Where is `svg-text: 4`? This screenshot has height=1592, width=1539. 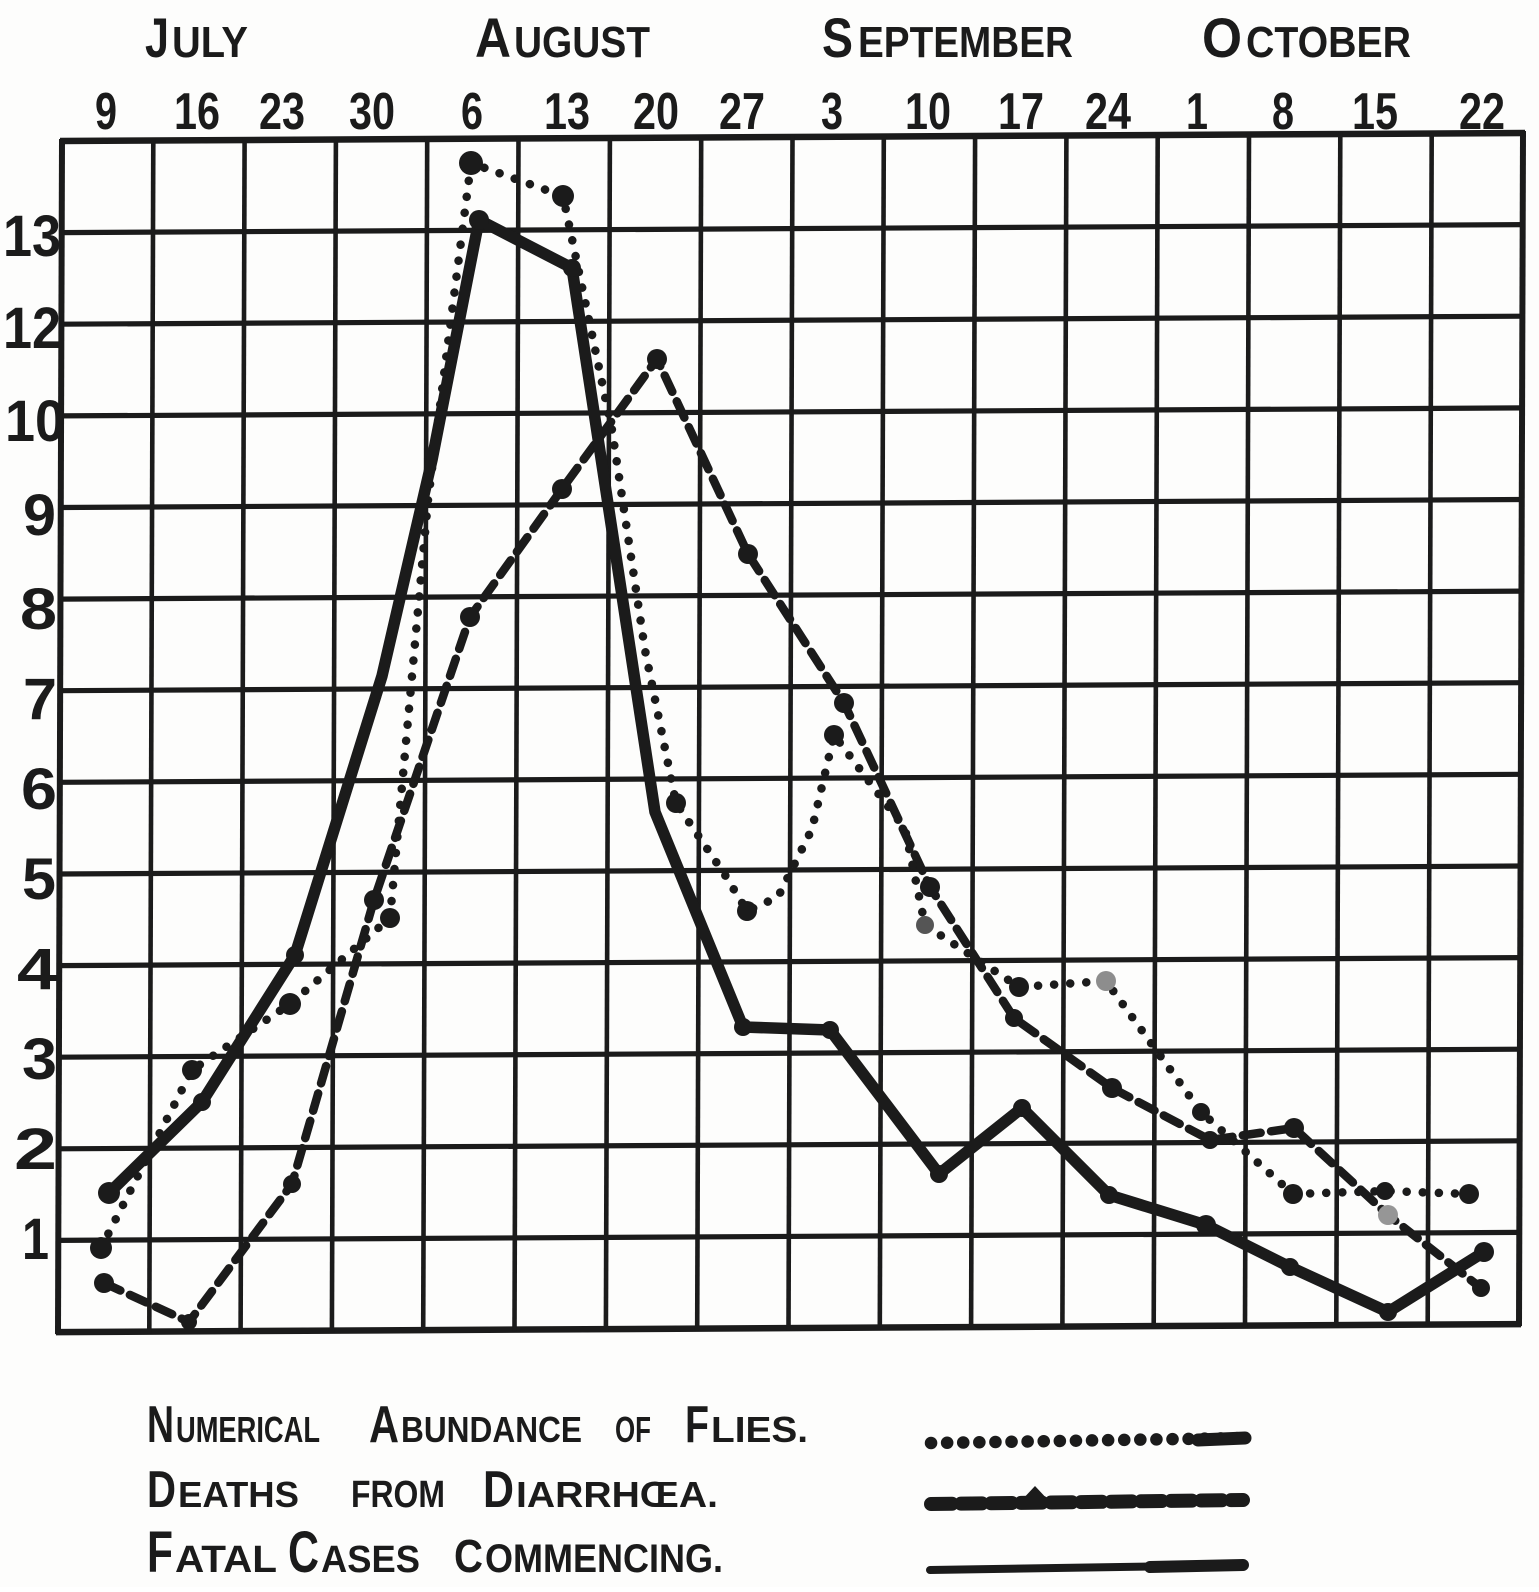
svg-text: 4 is located at coordinates (37, 969).